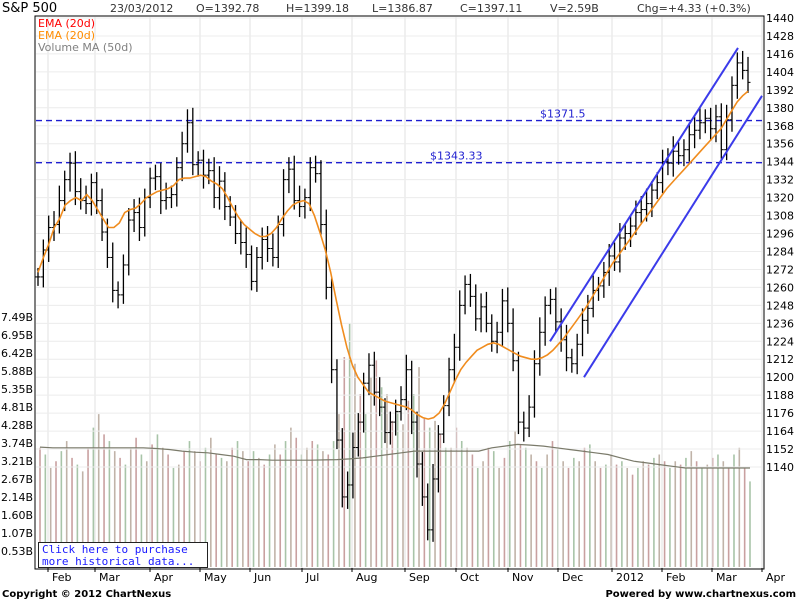 The width and height of the screenshot is (800, 604). Describe the element at coordinates (574, 8) in the screenshot. I see `volume-readout: V=2.59B` at that location.